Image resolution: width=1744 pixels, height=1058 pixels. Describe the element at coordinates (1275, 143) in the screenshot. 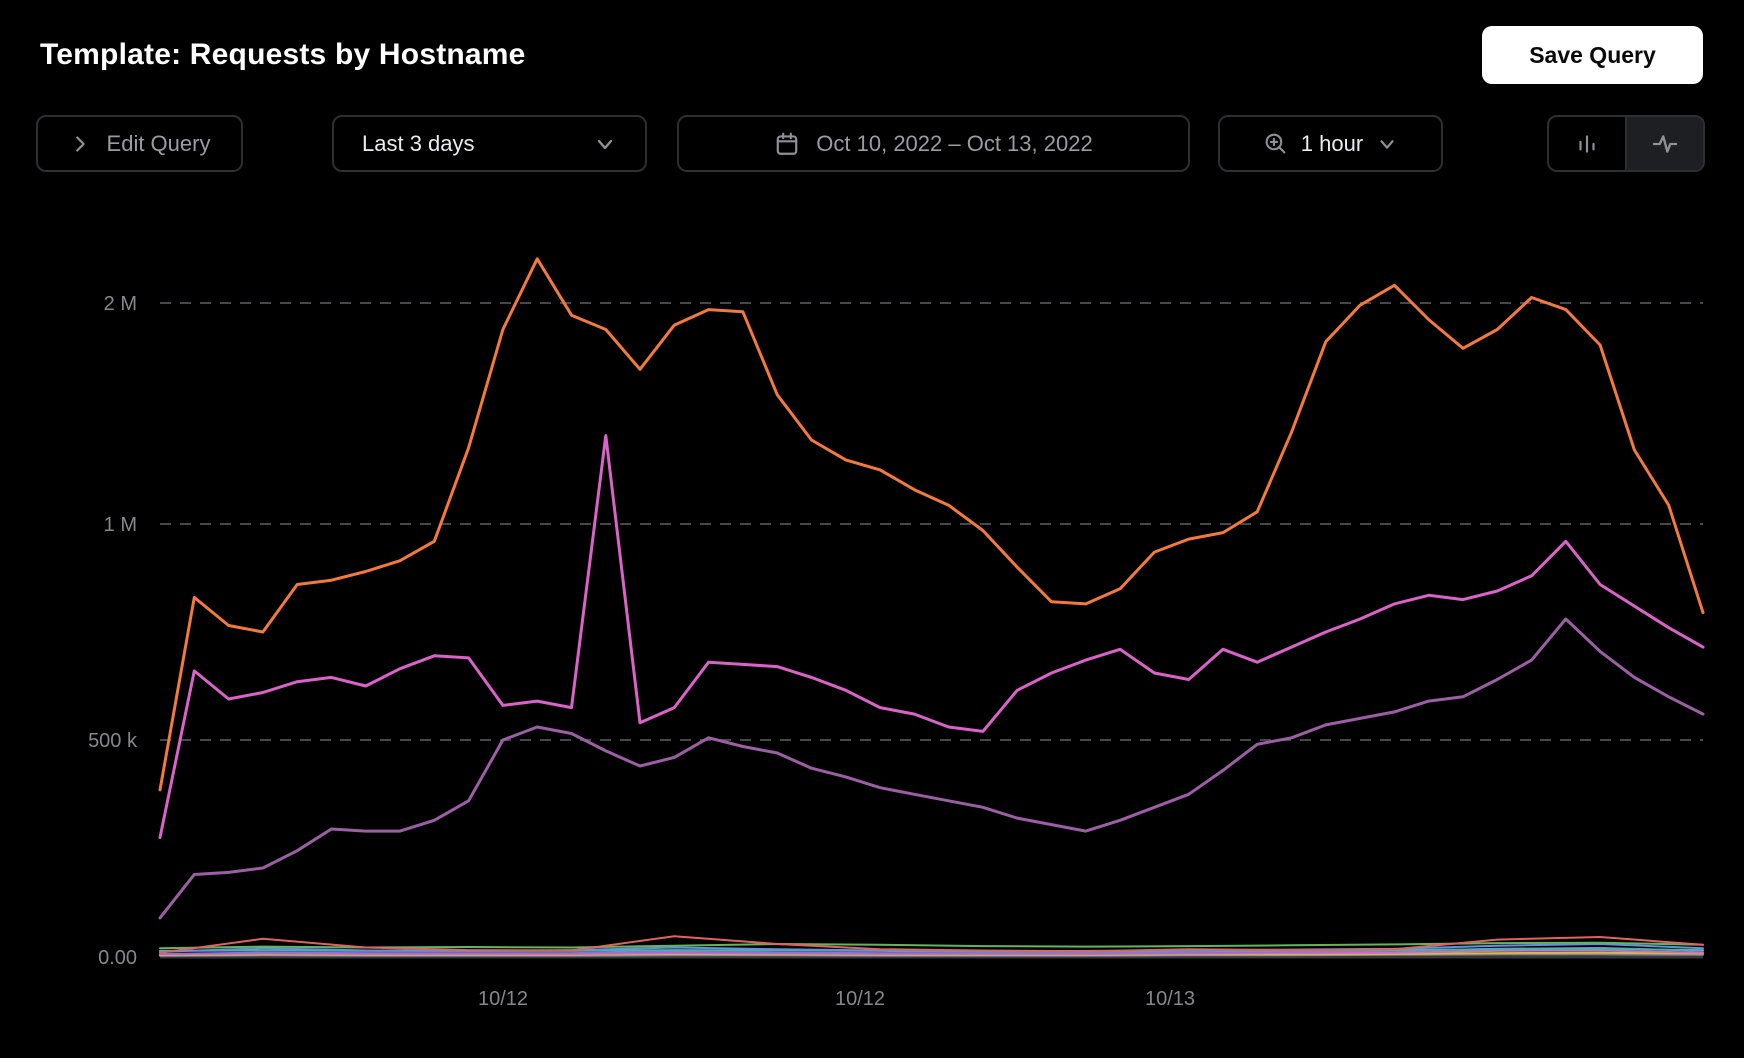

I see `zoom-in-icon` at that location.